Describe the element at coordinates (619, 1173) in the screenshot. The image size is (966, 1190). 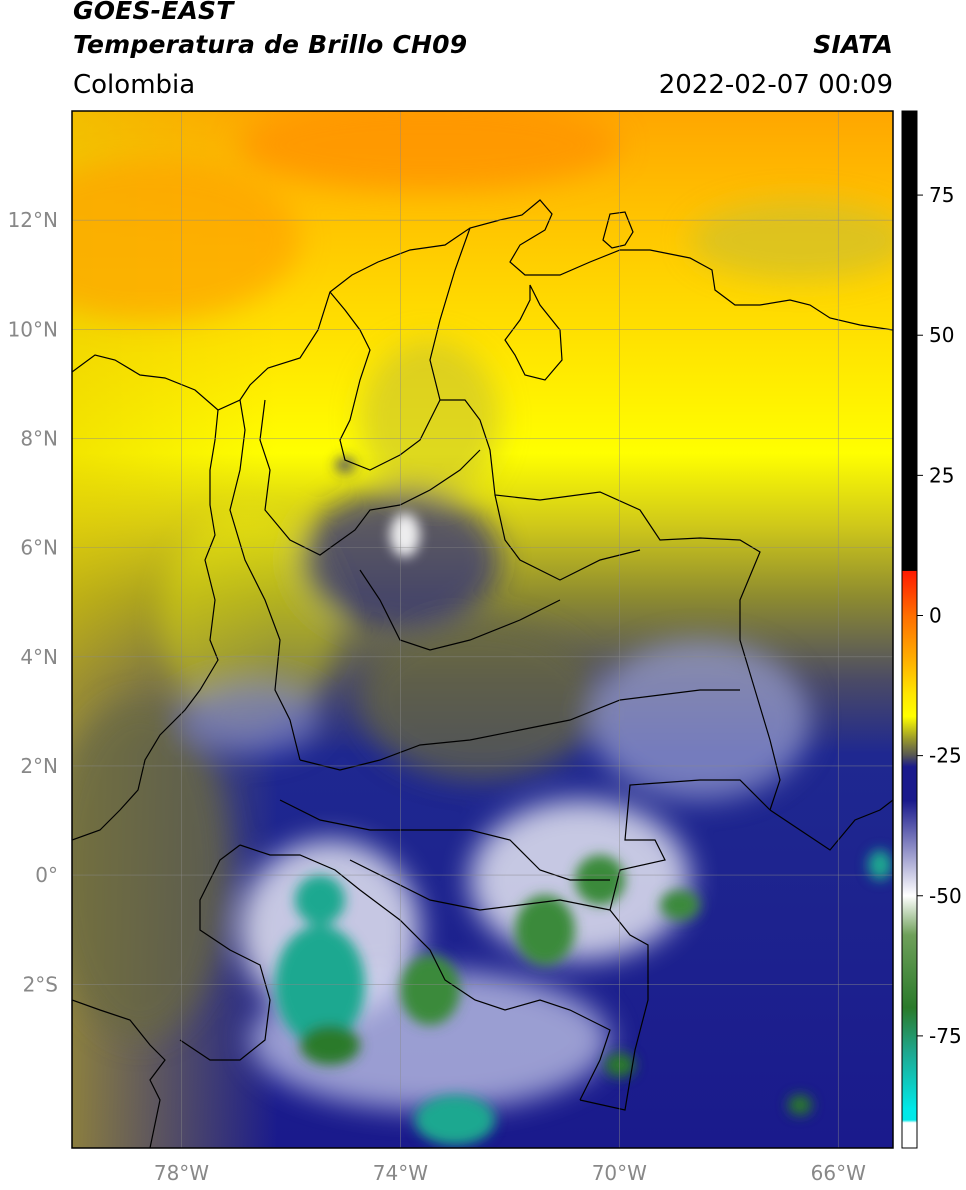
I see `lon-tick-label: 70°W` at that location.